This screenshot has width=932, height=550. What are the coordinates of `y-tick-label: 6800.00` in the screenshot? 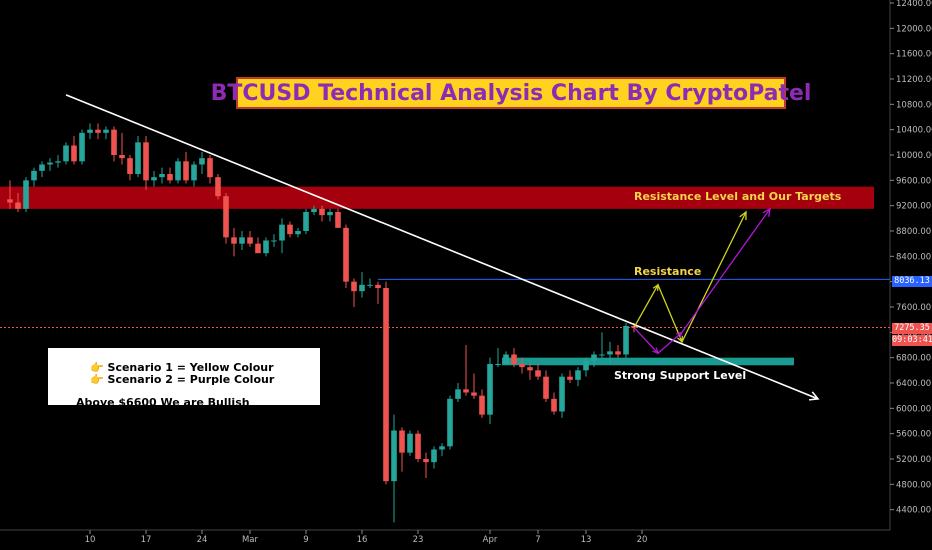 It's located at (913, 359).